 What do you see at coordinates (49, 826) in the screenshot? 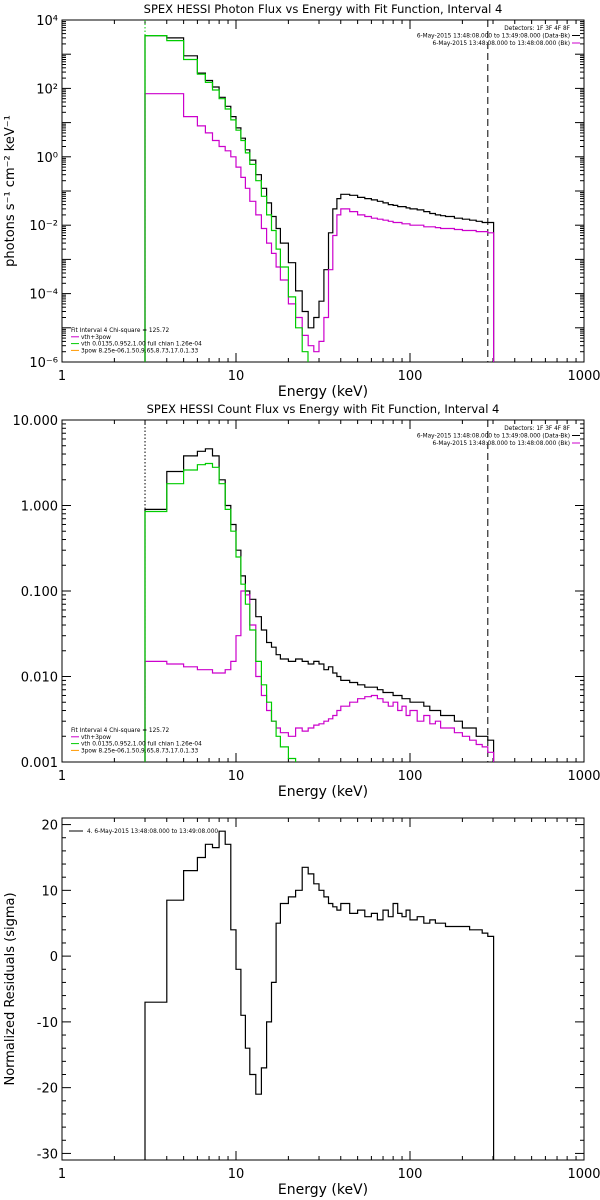
I see `y-tick-label: 20` at bounding box center [49, 826].